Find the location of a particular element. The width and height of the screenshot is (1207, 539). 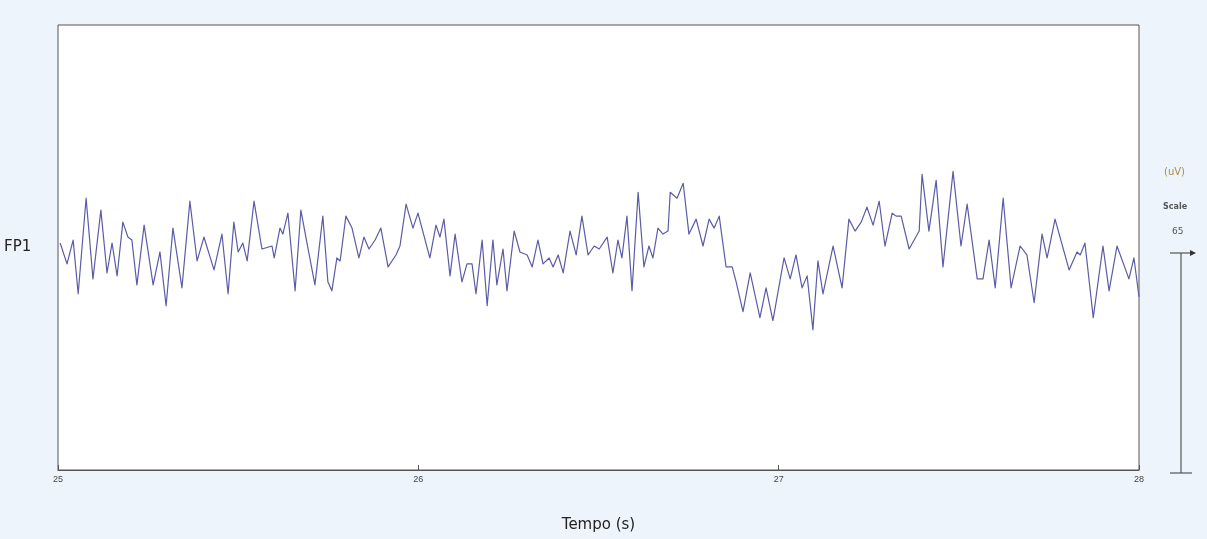

text: (uV) is located at coordinates (1175, 171).